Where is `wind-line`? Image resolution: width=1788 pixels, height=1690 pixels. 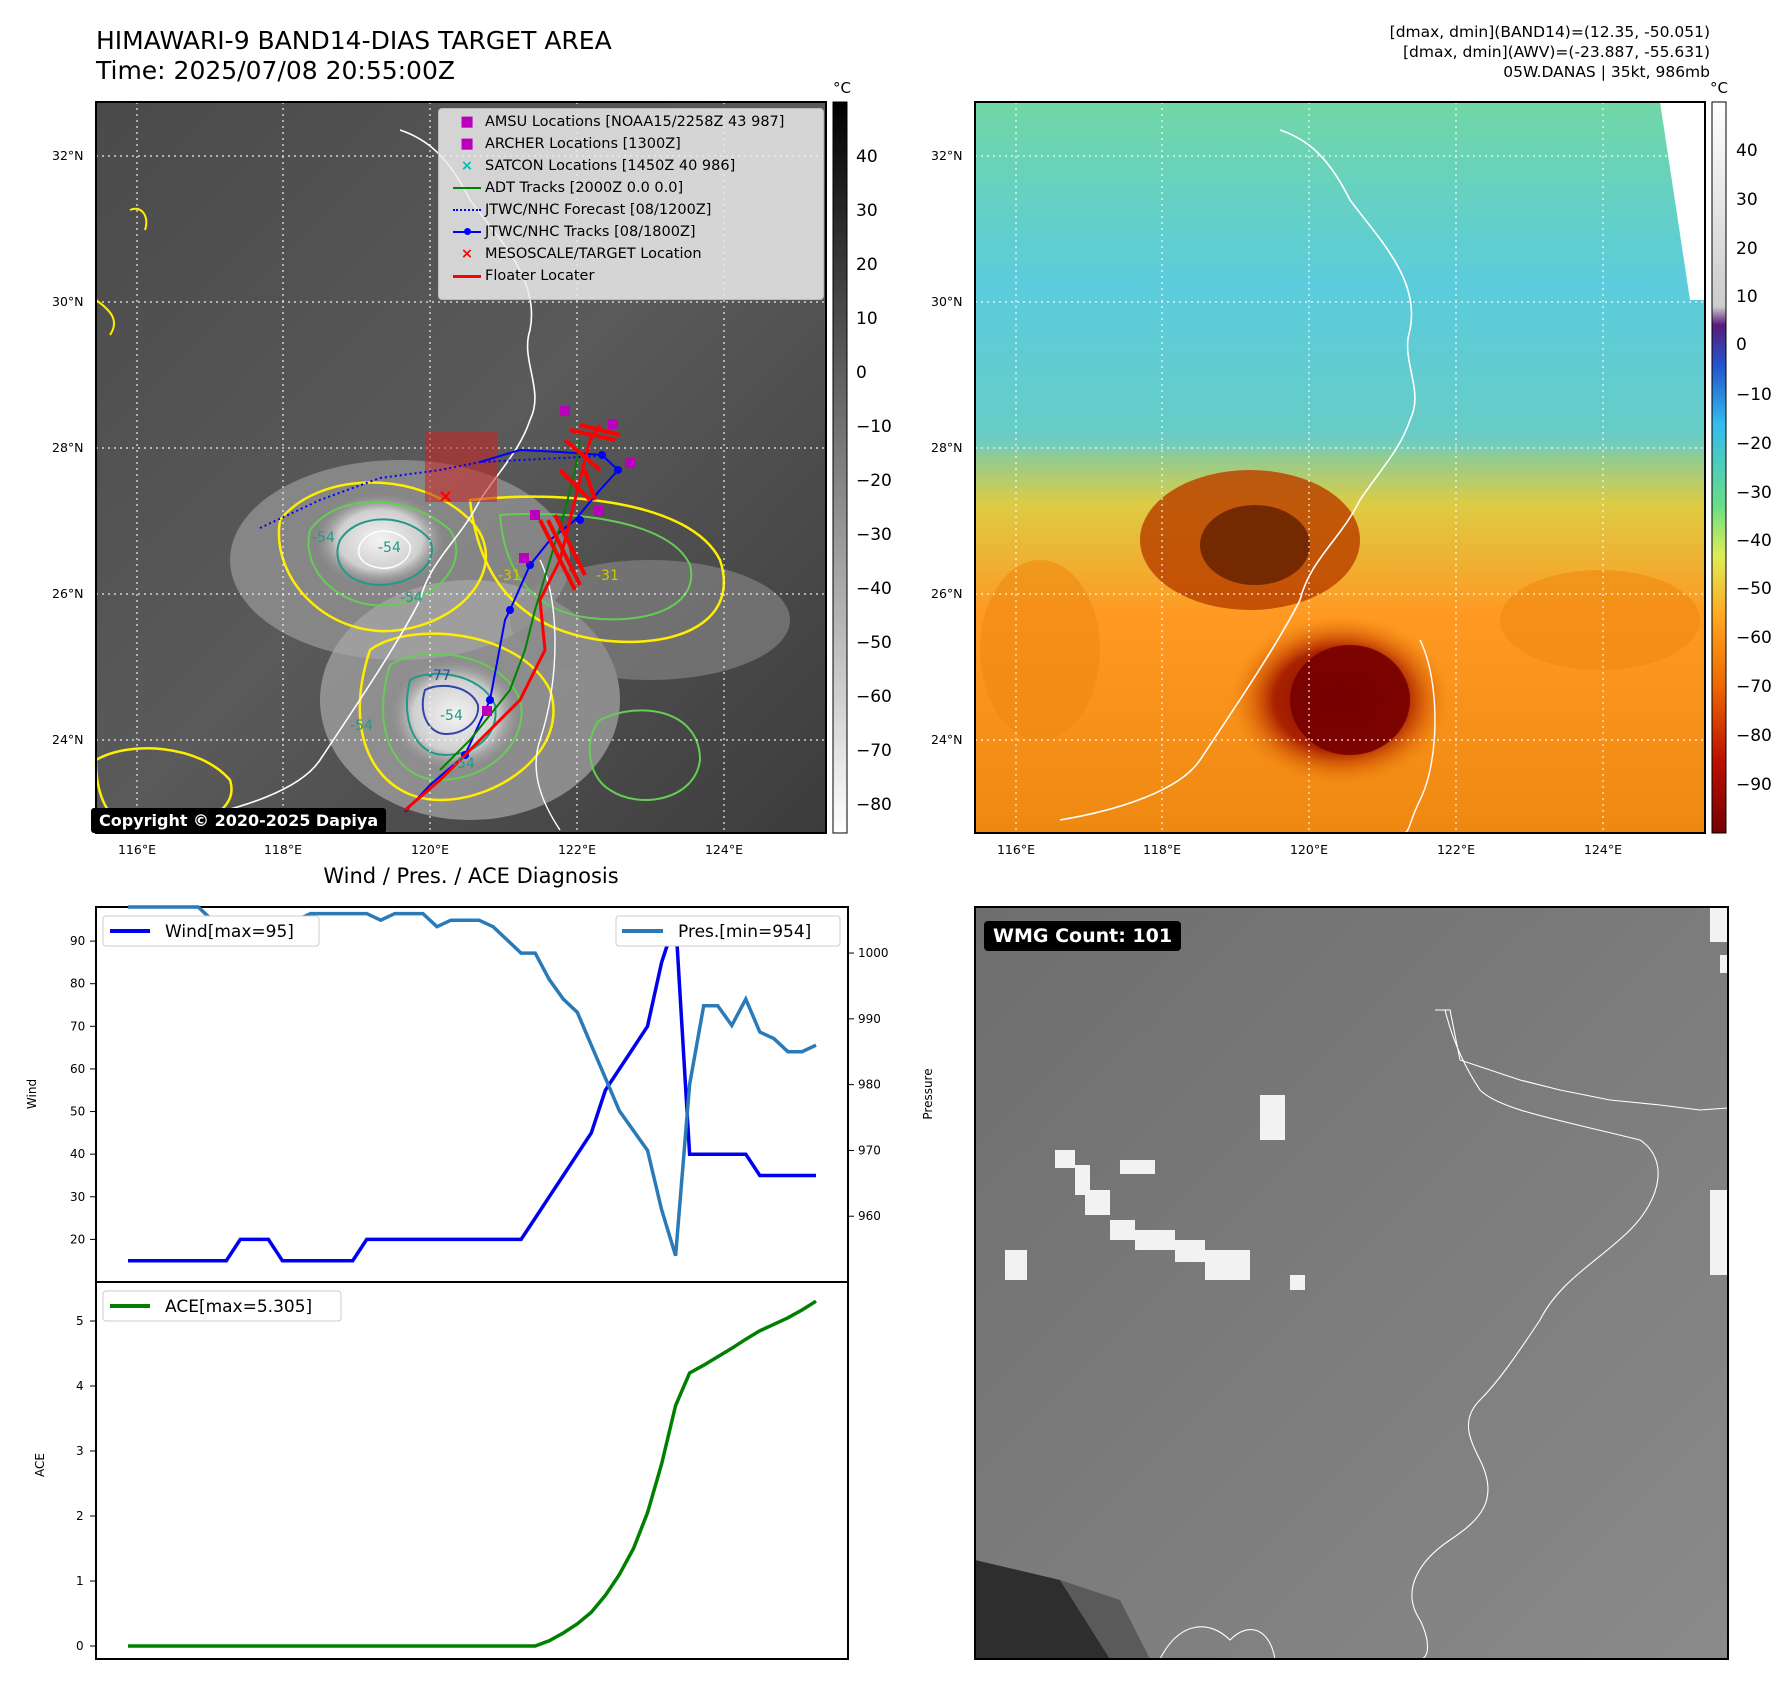
wind-line is located at coordinates (472, 1091).